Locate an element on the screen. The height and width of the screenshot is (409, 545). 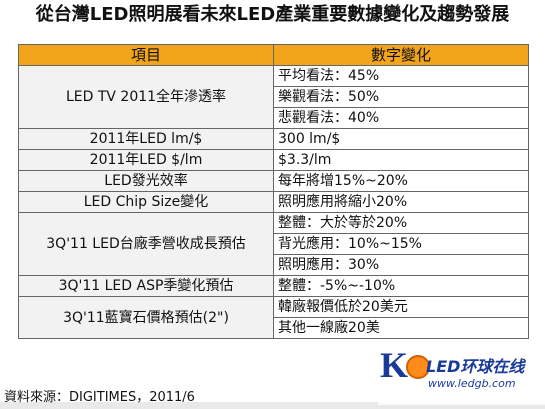
page-title: 從台灣LED照明展看未來LED產業重要數據變化及趨勢發展 is located at coordinates (272, 14).